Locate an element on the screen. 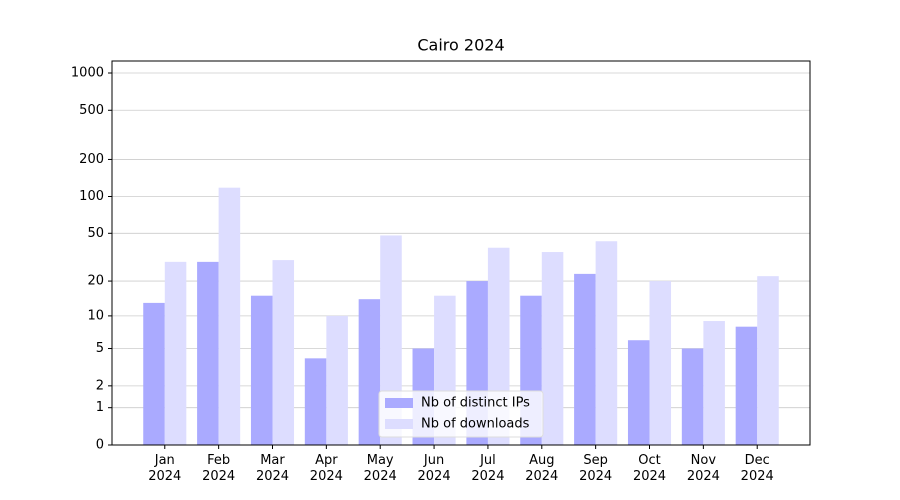 The height and width of the screenshot is (500, 900). y-tick-label: 20 is located at coordinates (95, 281).